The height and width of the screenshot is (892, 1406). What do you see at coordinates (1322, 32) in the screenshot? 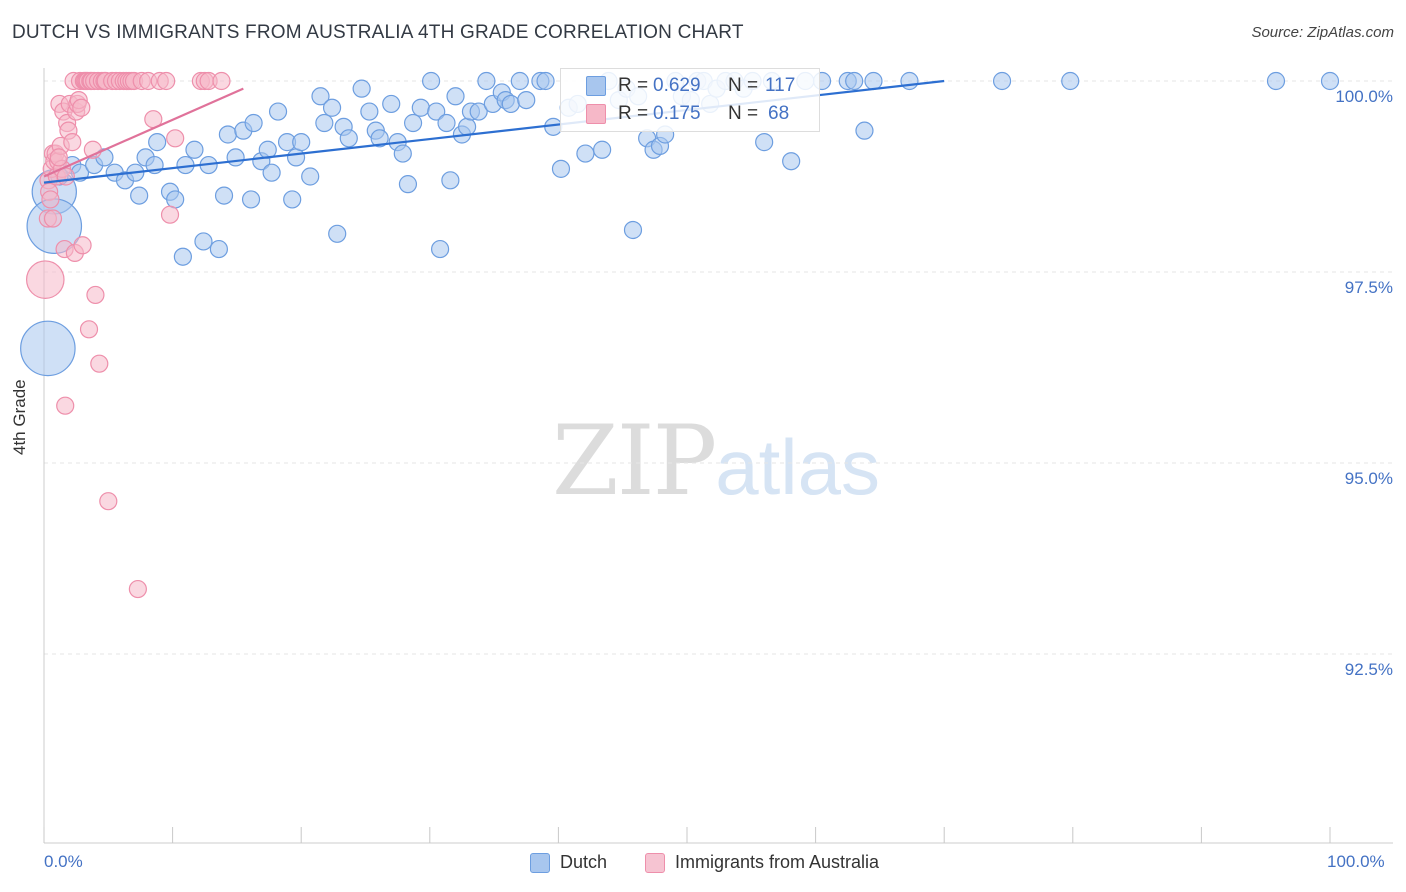
I see `source-credit: Source: ZipAtlas.com` at bounding box center [1322, 32].